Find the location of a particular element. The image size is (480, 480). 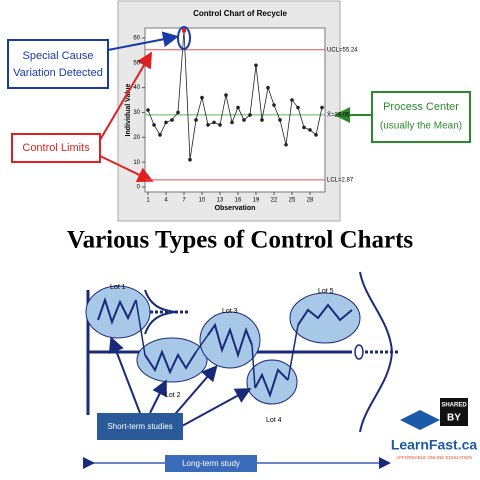

lot-label: Lot 3 is located at coordinates (230, 311).